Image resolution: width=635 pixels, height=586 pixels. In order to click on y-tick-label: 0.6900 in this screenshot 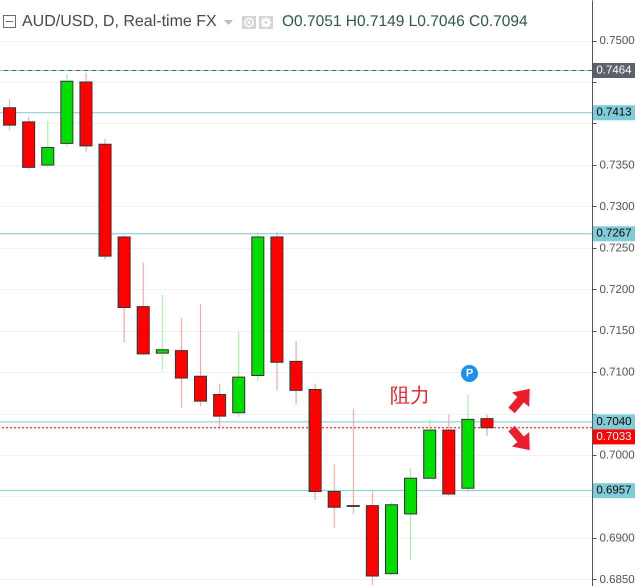, I will do `click(617, 538)`.